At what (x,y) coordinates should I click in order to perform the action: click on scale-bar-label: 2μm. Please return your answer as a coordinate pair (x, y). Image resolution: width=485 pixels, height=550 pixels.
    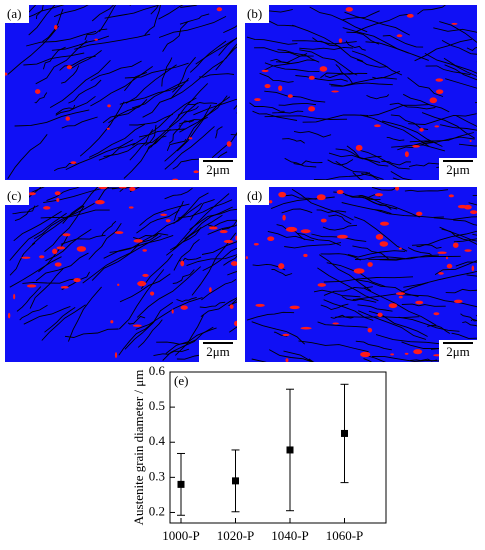
    Looking at the image, I should click on (458, 351).